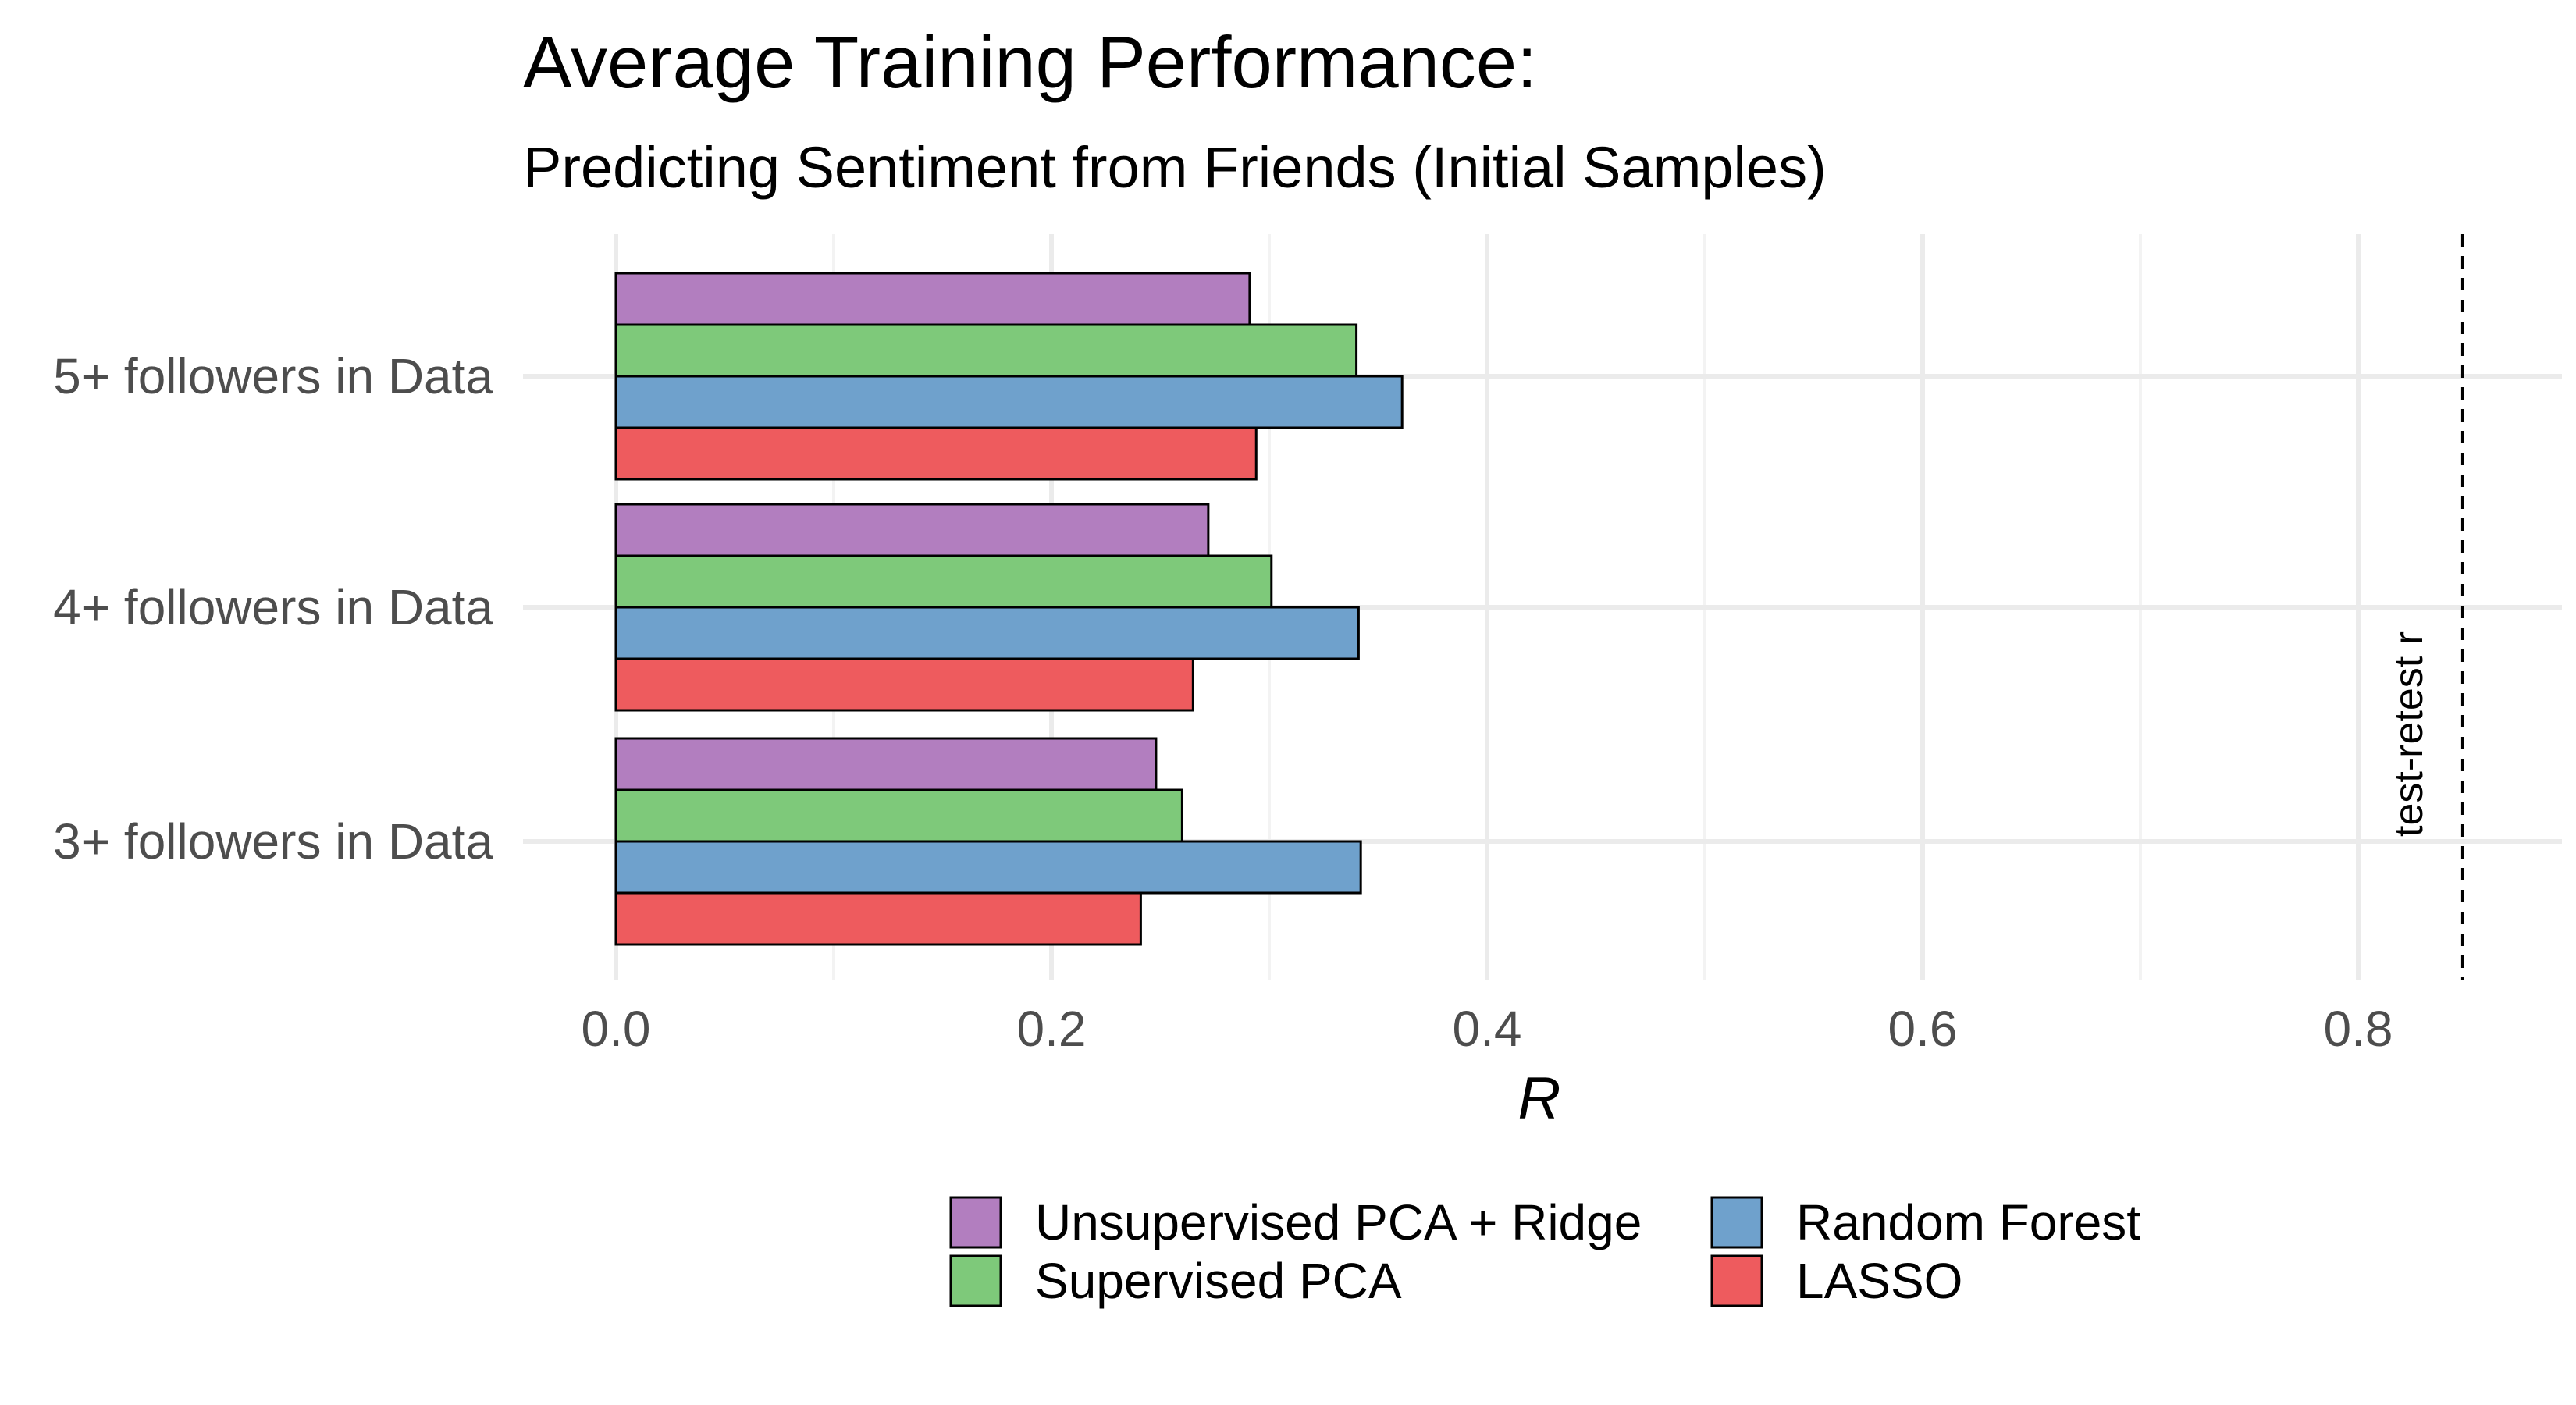  I want to click on x-tick-label: 0.4, so click(1487, 1029).